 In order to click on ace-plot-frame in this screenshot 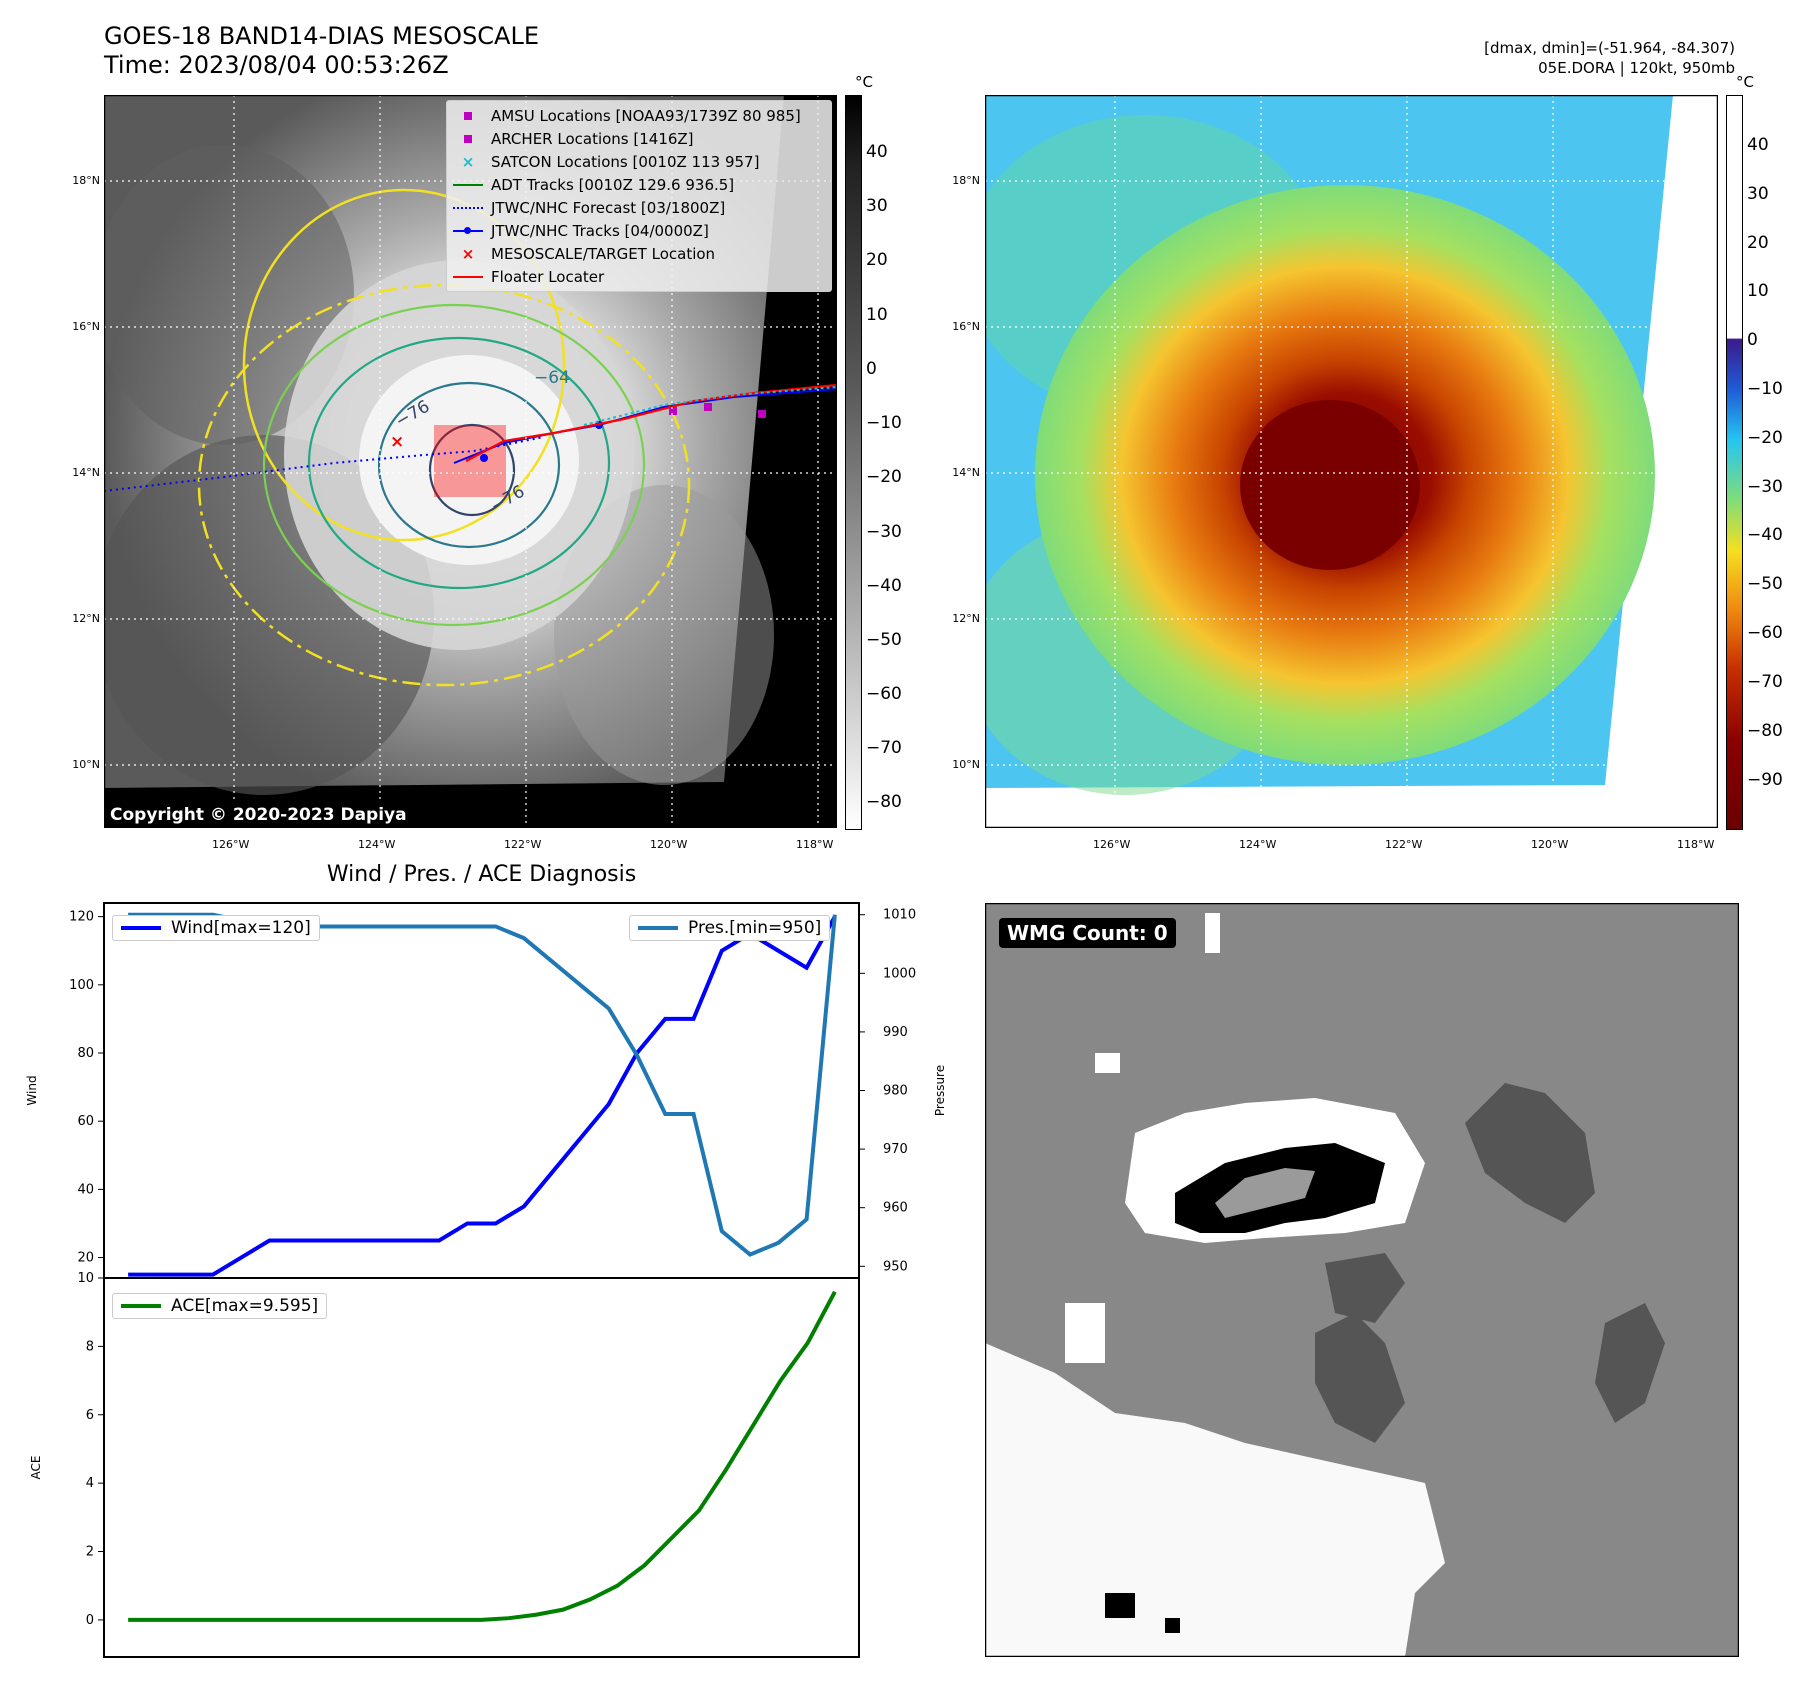, I will do `click(481, 1467)`.